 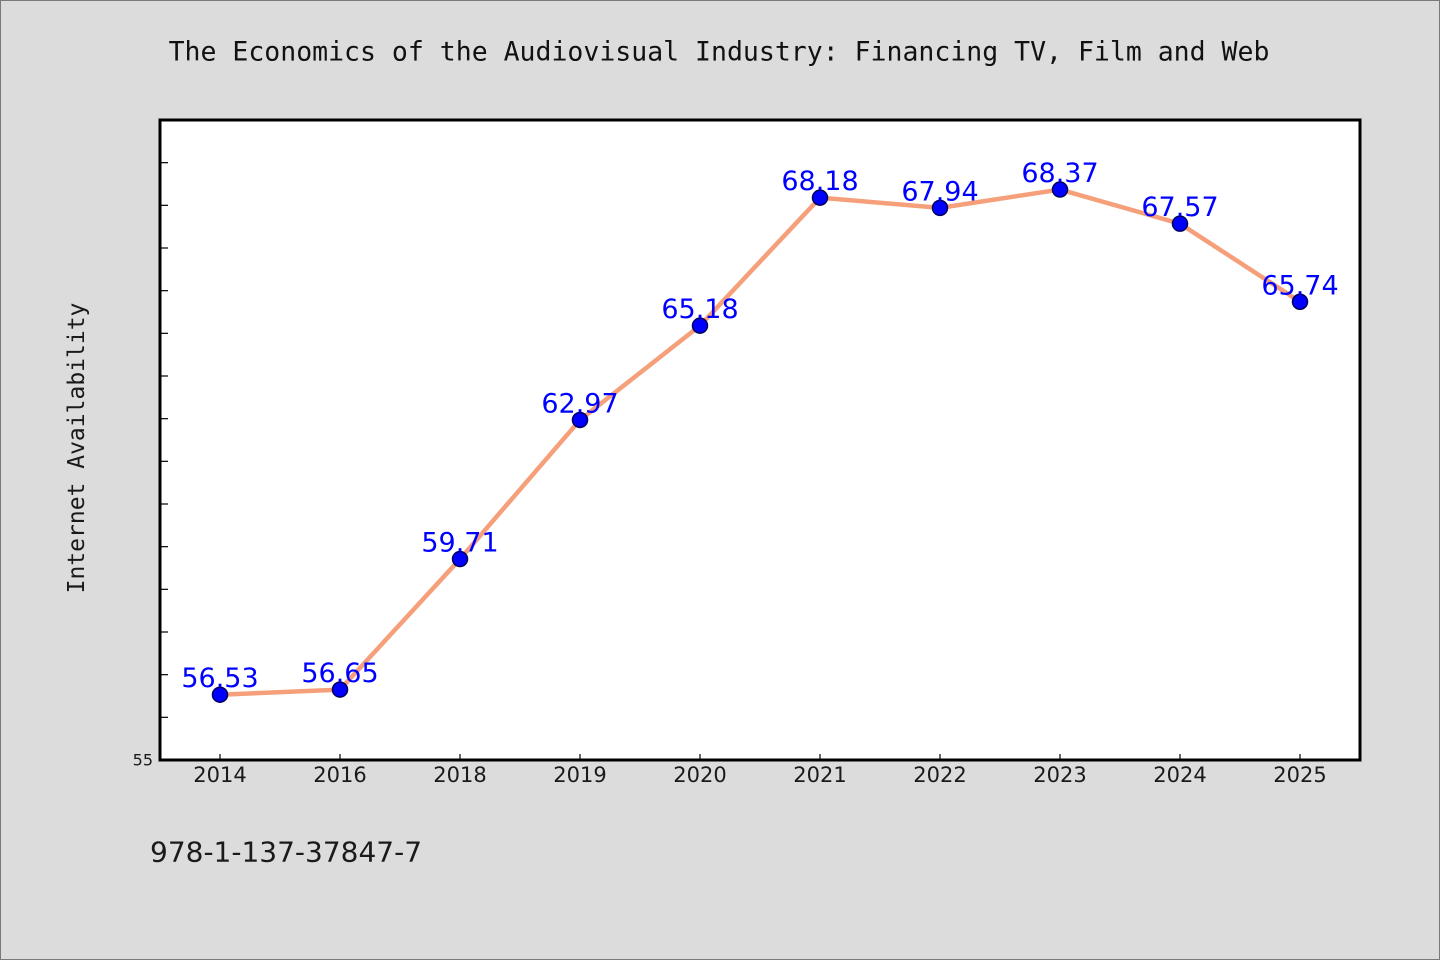 I want to click on x-tick-label: 2025, so click(x=1299, y=775).